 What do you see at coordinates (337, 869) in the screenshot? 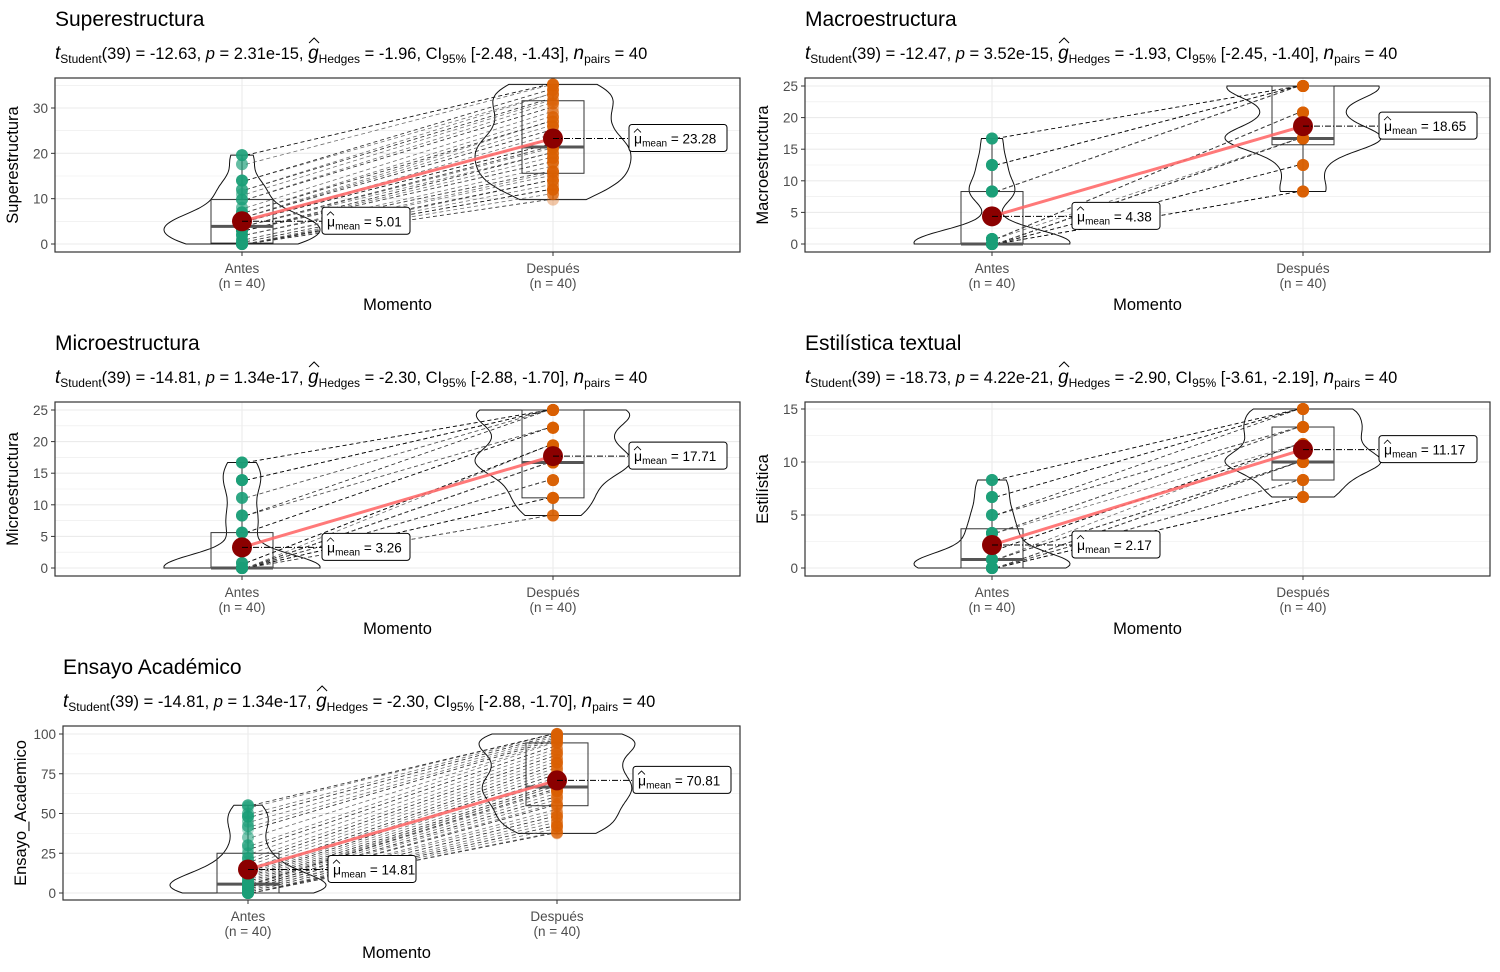
I see `mean-label-mu: μ` at bounding box center [337, 869].